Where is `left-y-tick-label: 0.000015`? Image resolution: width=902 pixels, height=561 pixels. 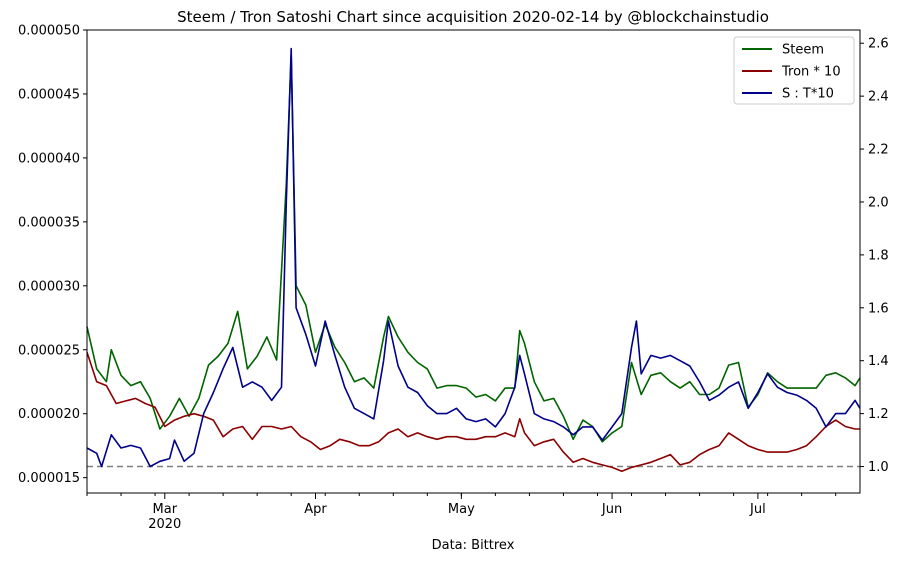 left-y-tick-label: 0.000015 is located at coordinates (49, 478).